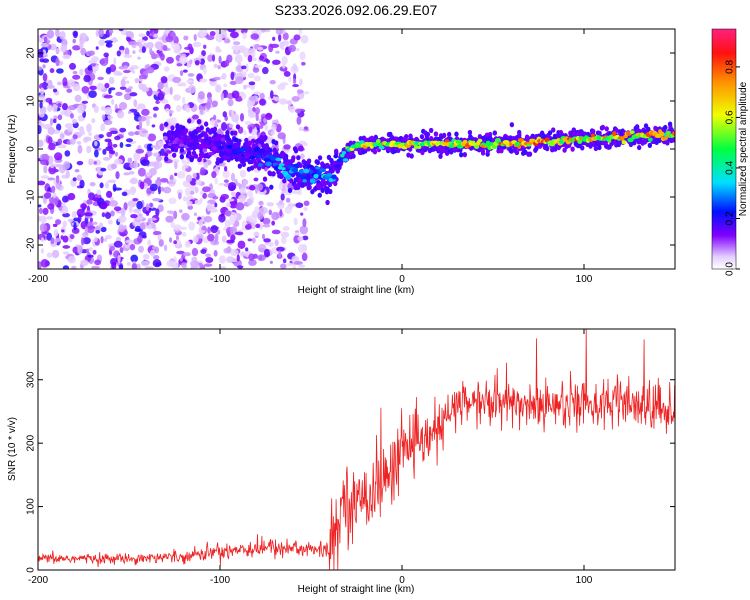  What do you see at coordinates (730, 117) in the screenshot?
I see `colorbar-tick-label: 0.6` at bounding box center [730, 117].